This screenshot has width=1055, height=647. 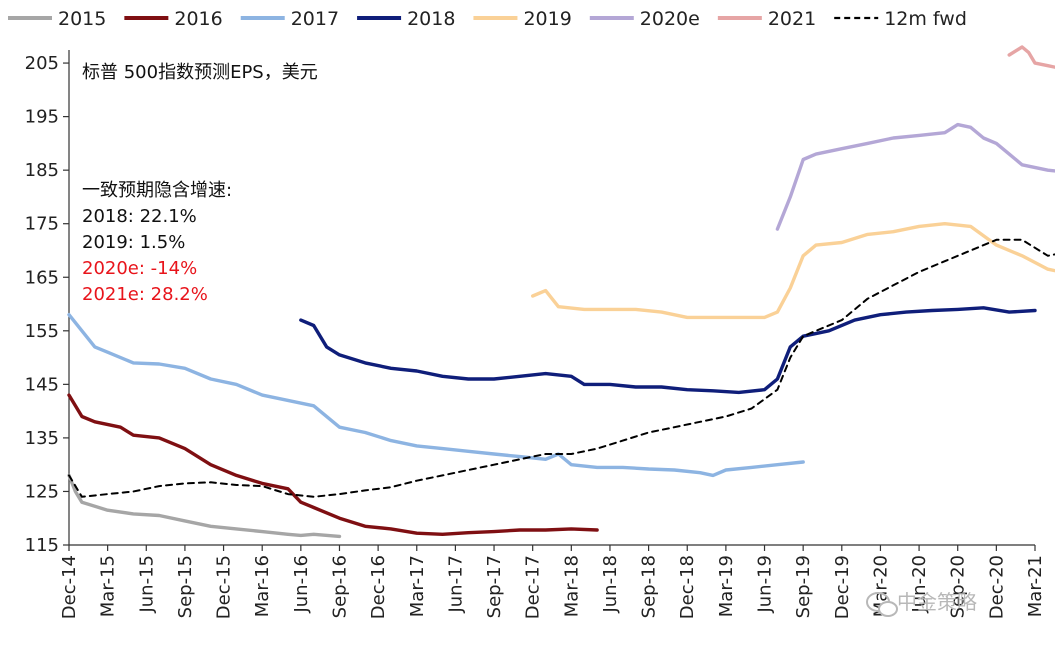 I want to click on legend-label: 2019, so click(x=547, y=19).